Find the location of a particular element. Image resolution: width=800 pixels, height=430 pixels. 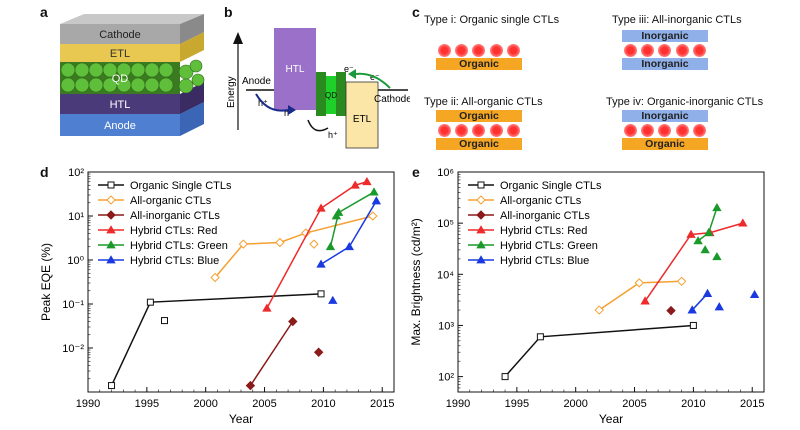

type-iii-layer-1: Inorganic is located at coordinates (665, 36).